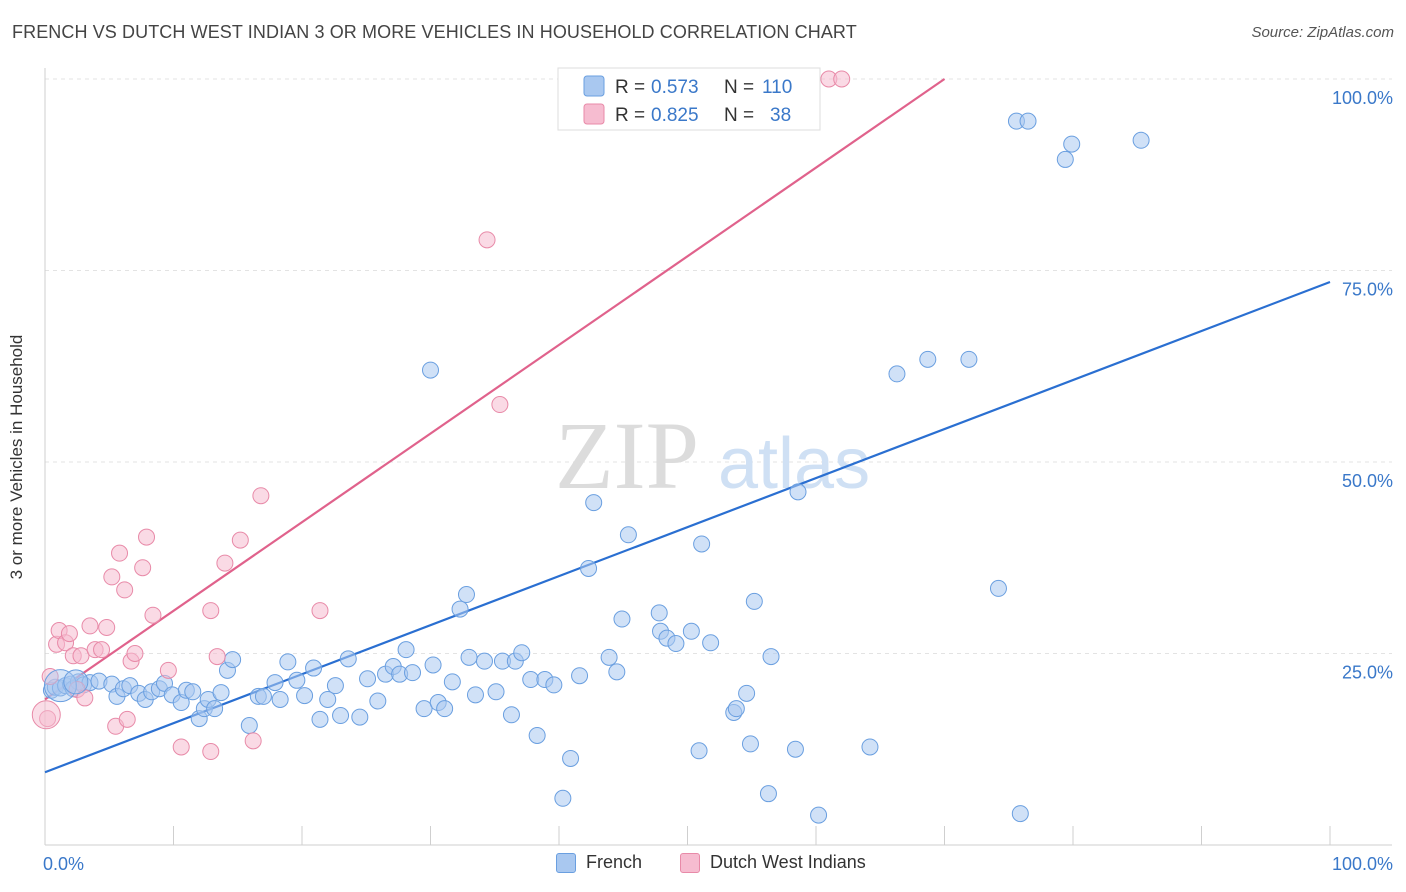 The height and width of the screenshot is (892, 1406). What do you see at coordinates (690, 862) in the screenshot?
I see `legend-swatch-dutch-bottom` at bounding box center [690, 862].